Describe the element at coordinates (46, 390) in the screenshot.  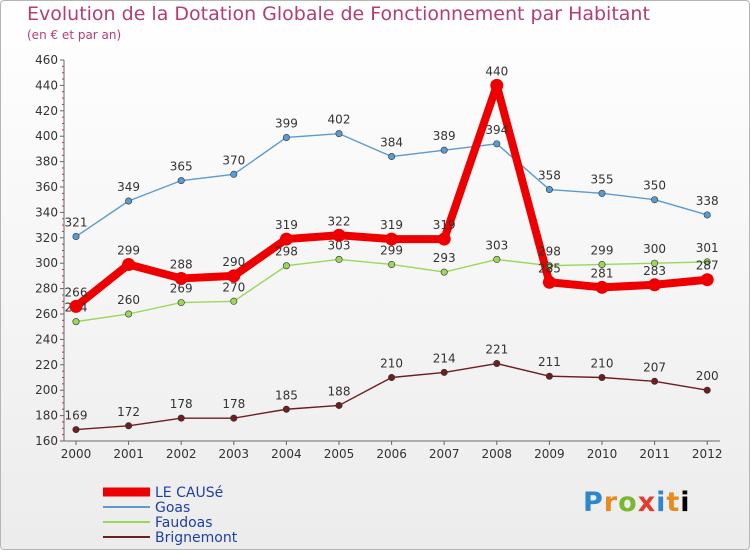
I see `y-tick-label: 200` at that location.